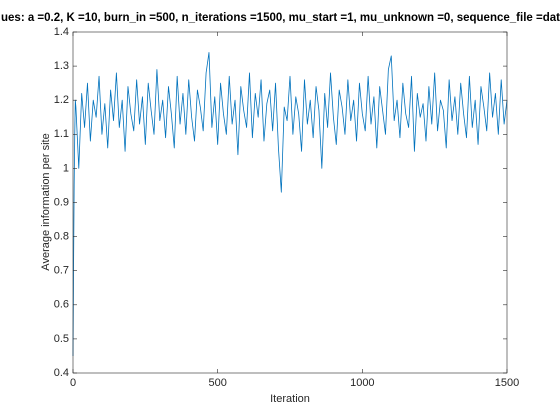  Describe the element at coordinates (61, 66) in the screenshot. I see `y-tick-label: 1.3` at that location.